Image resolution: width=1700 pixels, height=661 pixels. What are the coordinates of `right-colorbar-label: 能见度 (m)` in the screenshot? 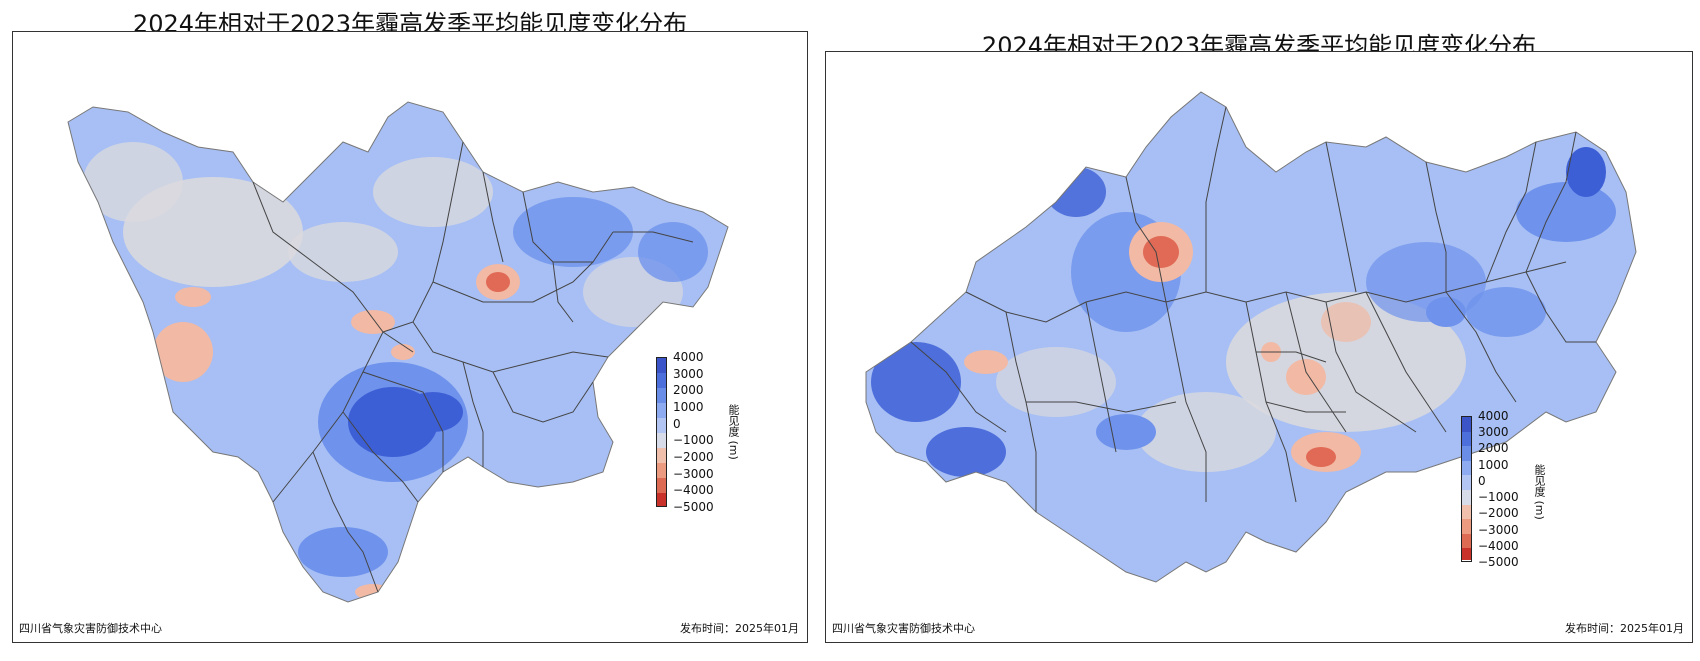 It's located at (1539, 492).